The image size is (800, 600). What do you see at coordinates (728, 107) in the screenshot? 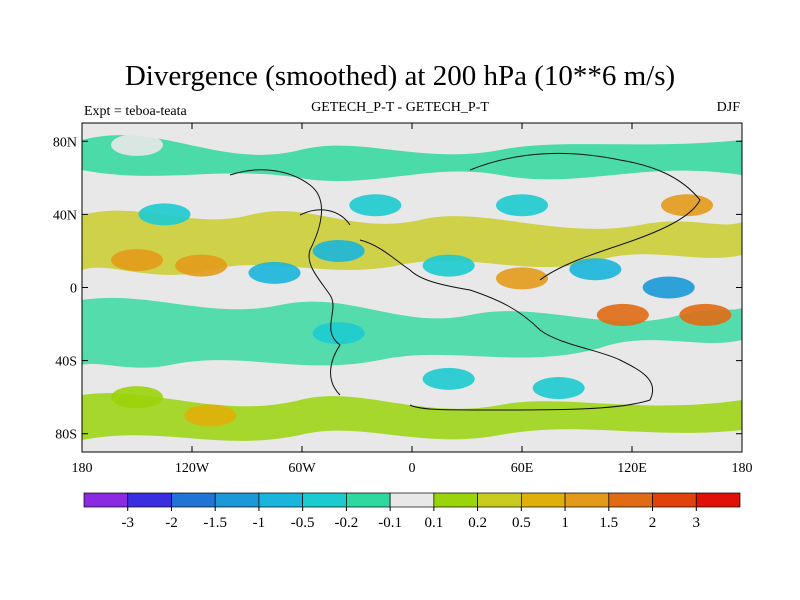
I see `season-label: DJF` at bounding box center [728, 107].